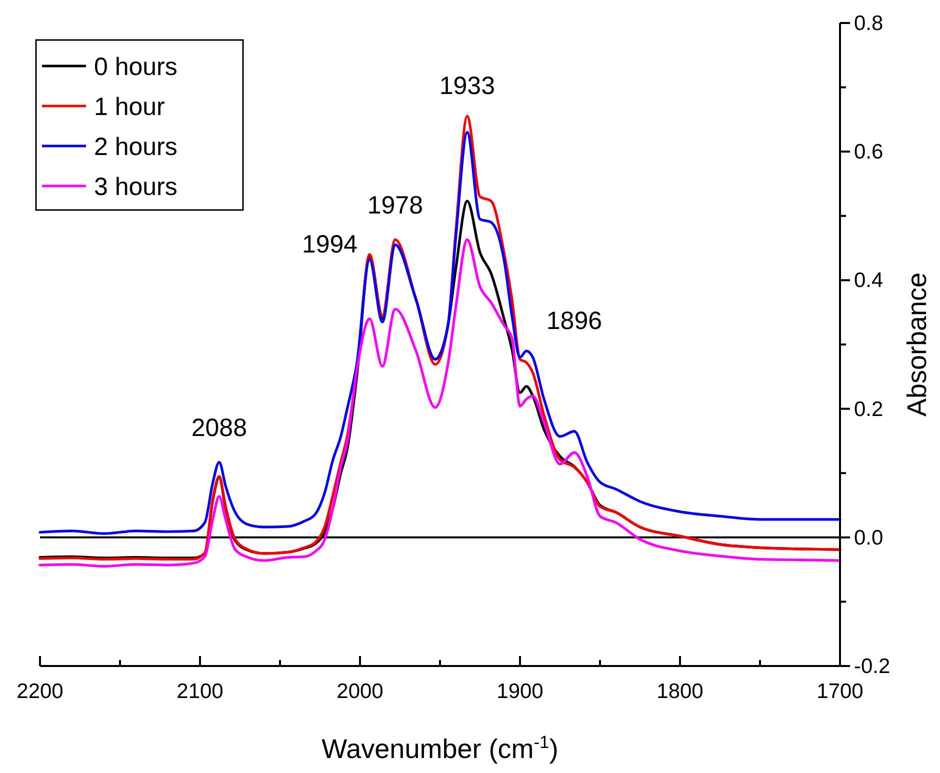 The height and width of the screenshot is (773, 940). Describe the element at coordinates (360, 691) in the screenshot. I see `x-tick-label: 2000` at that location.